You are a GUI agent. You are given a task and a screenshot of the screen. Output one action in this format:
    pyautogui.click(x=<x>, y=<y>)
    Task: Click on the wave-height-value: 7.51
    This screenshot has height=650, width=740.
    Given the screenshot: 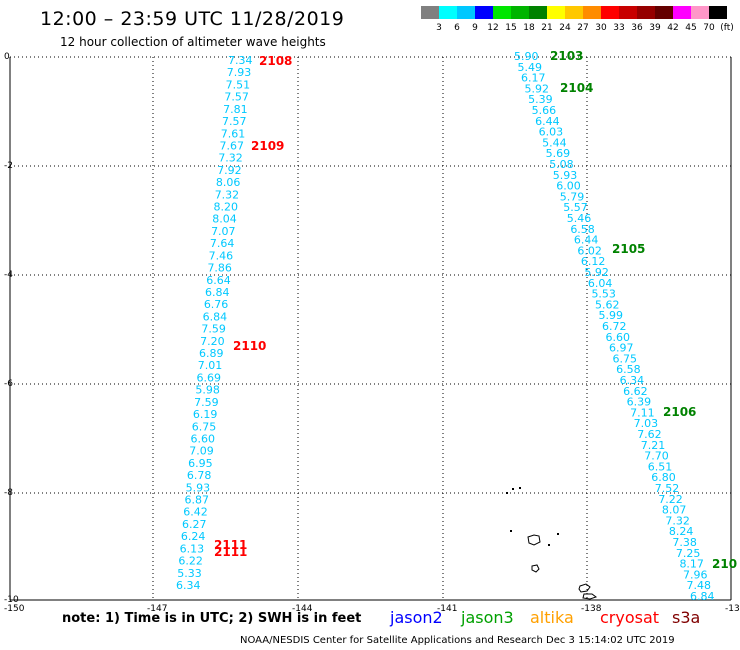 What is the action you would take?
    pyautogui.click(x=238, y=84)
    